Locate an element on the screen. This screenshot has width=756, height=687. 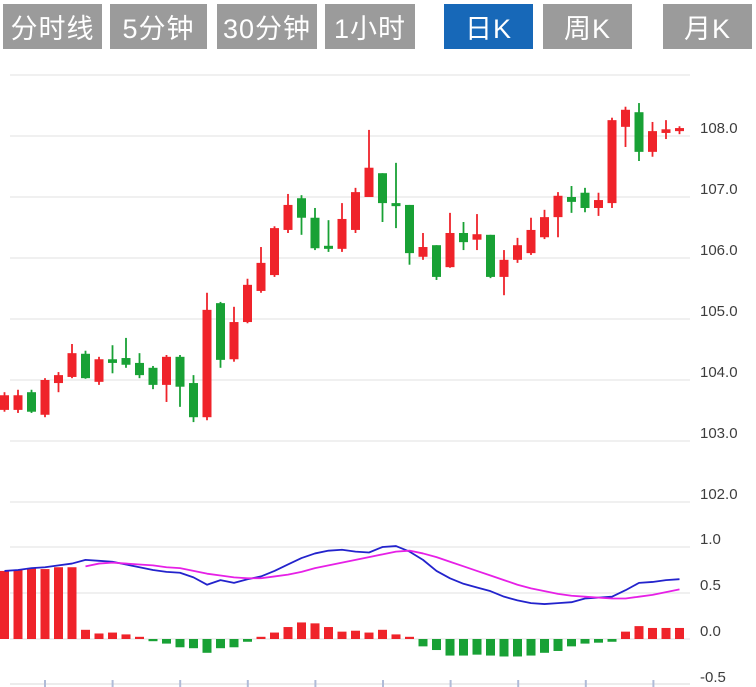
price-axis-label: 103.0 is located at coordinates (719, 433).